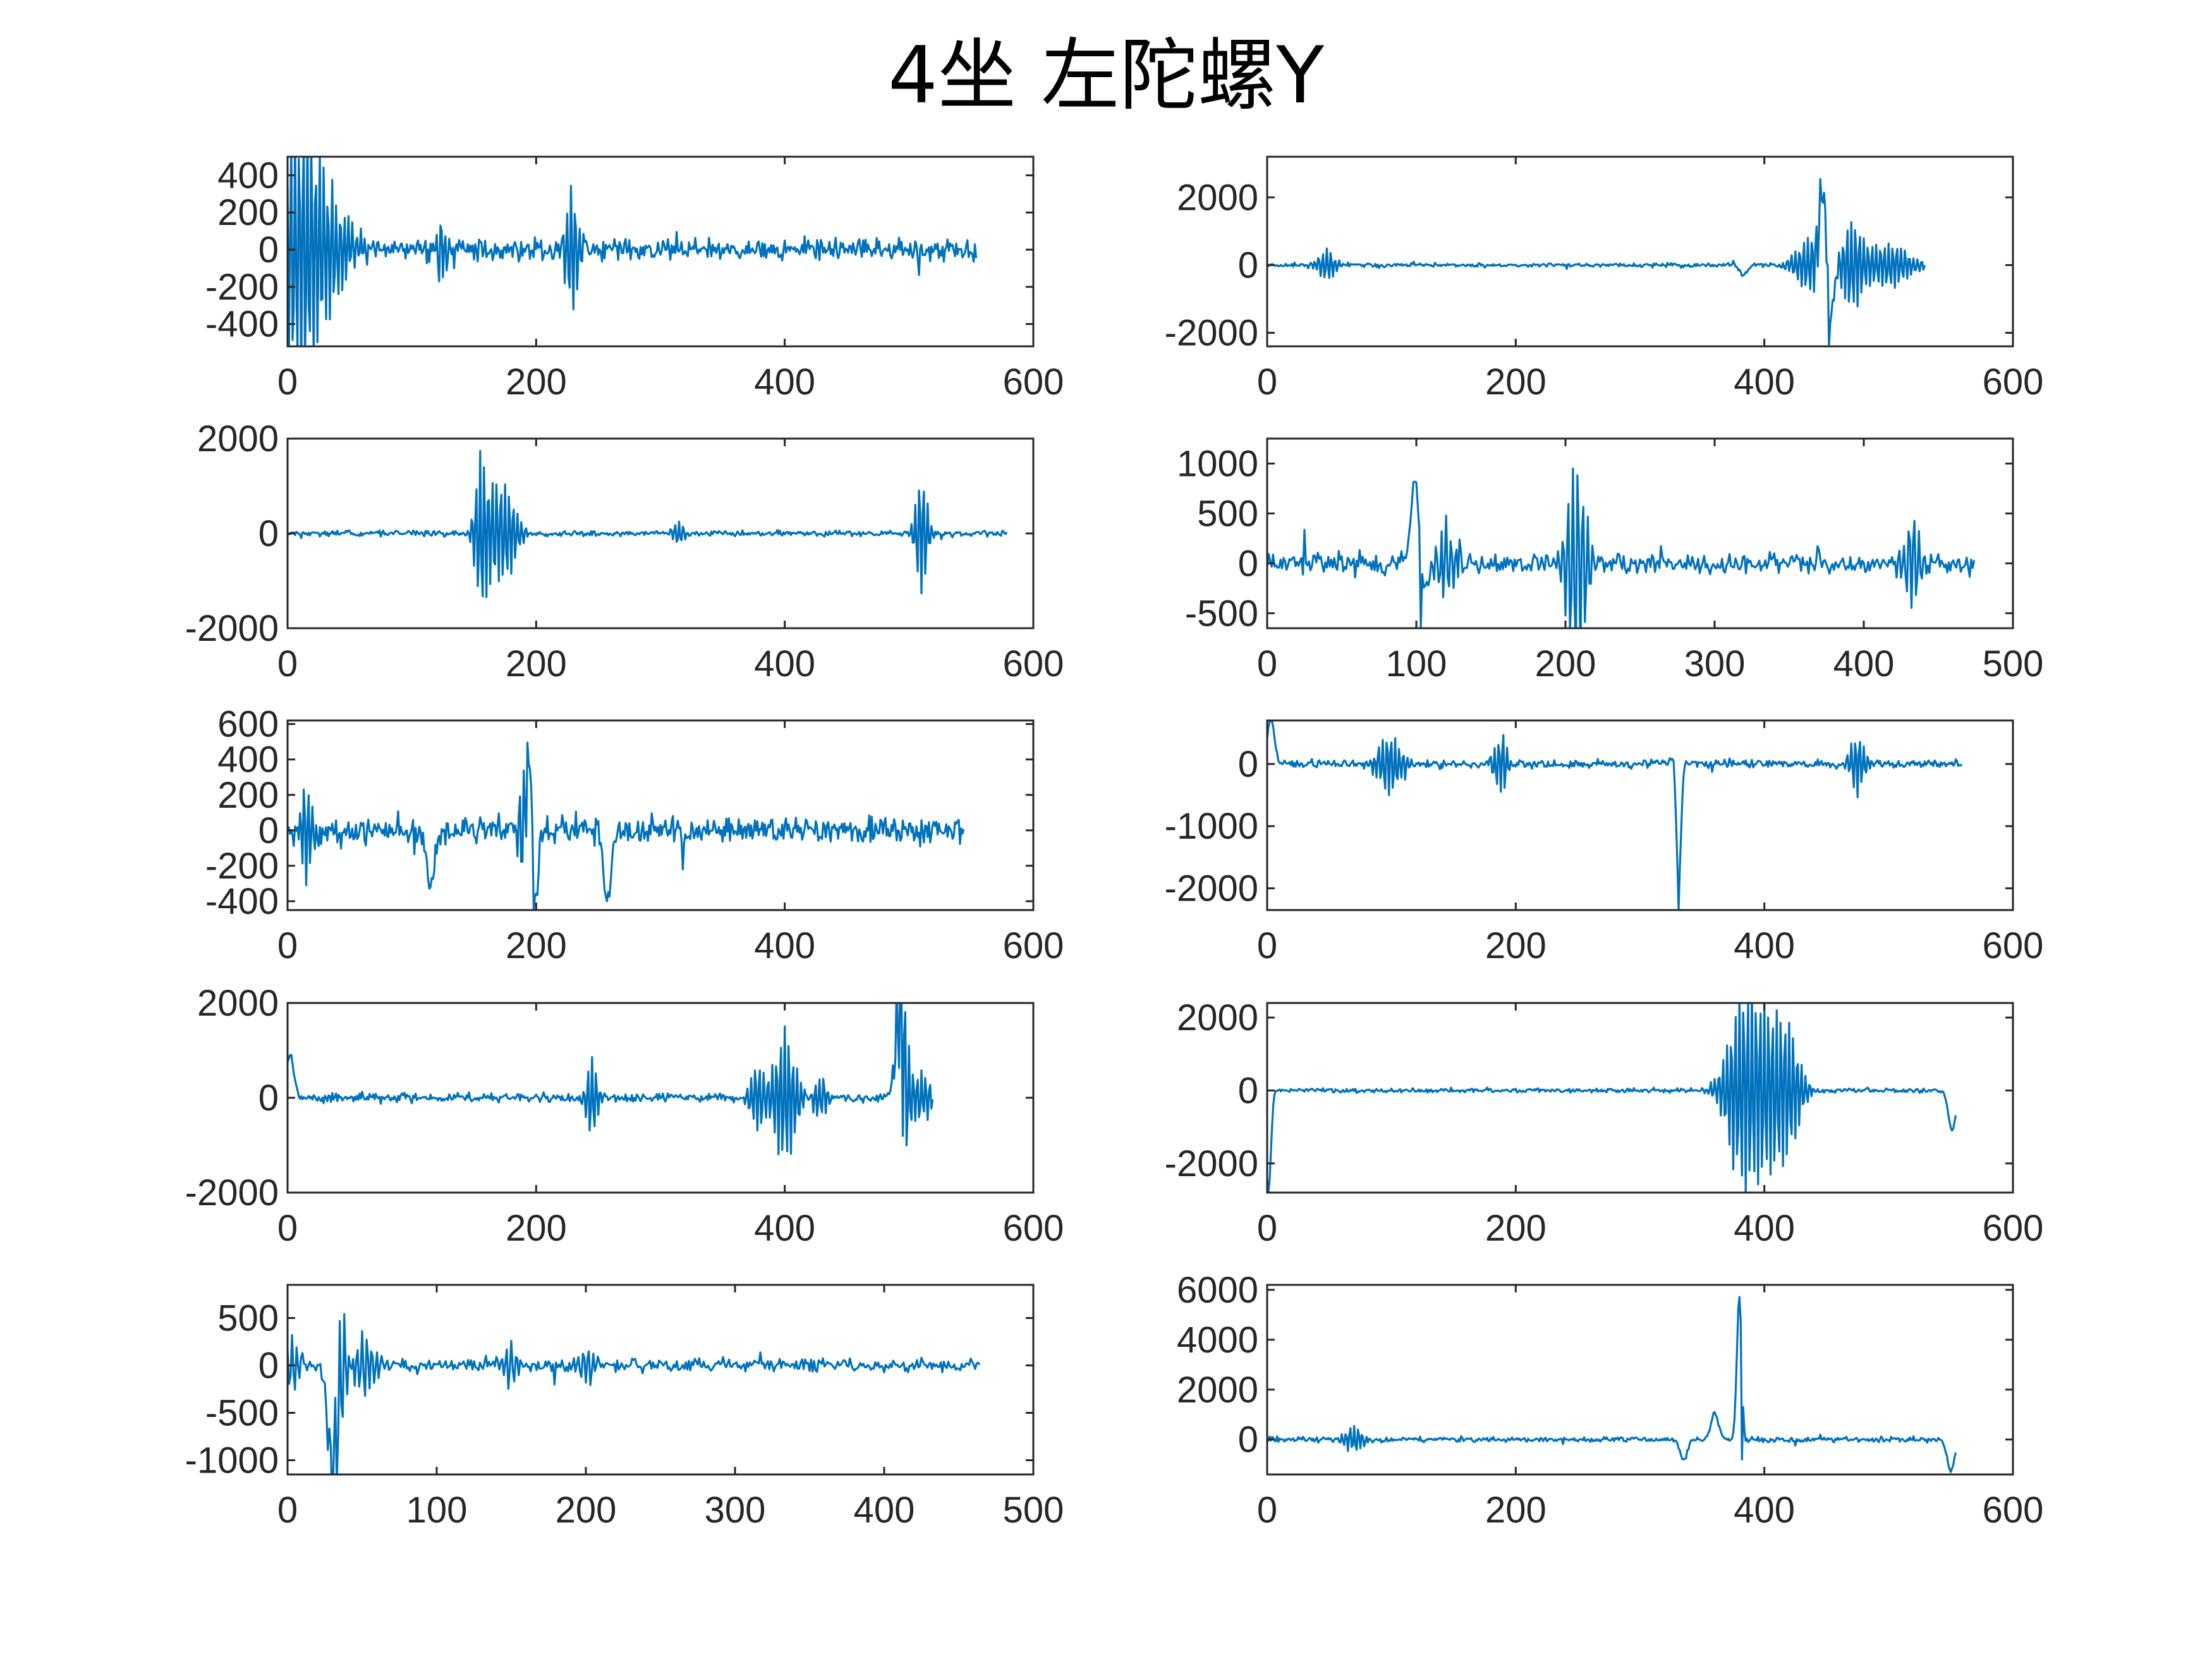 Image resolution: width=2212 pixels, height=1659 pixels. What do you see at coordinates (1217, 463) in the screenshot?
I see `y-tick-label: 1000` at bounding box center [1217, 463].